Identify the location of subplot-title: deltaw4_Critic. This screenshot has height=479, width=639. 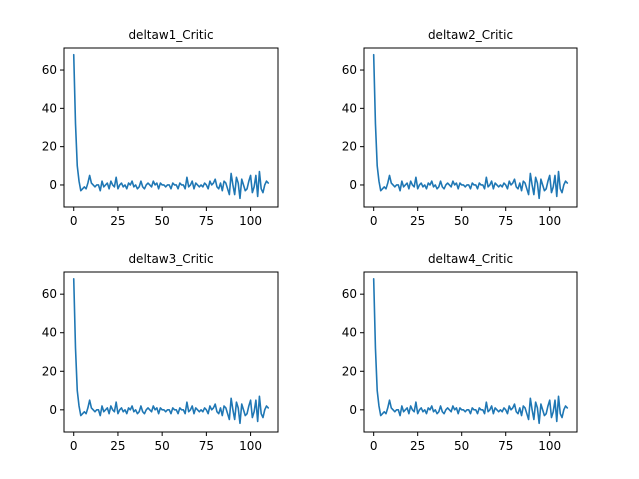
(470, 259).